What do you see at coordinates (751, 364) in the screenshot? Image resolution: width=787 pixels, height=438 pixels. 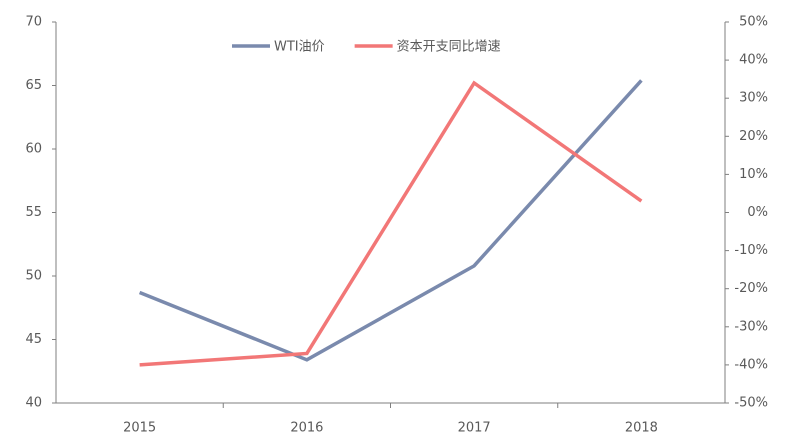 I see `y2-tick-label: -40%` at bounding box center [751, 364].